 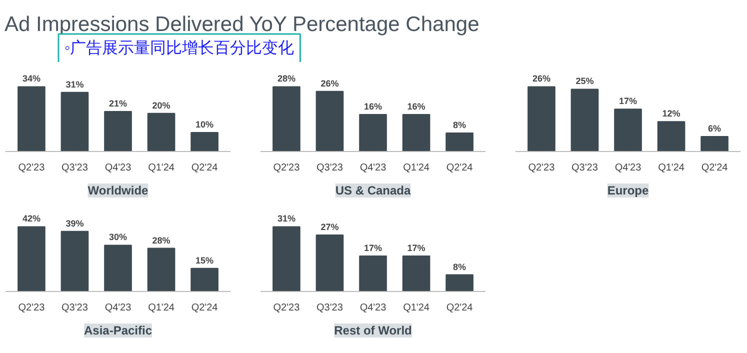 What do you see at coordinates (242, 24) in the screenshot?
I see `text: Ad Impressions Delivered YoY Percentage Change` at bounding box center [242, 24].